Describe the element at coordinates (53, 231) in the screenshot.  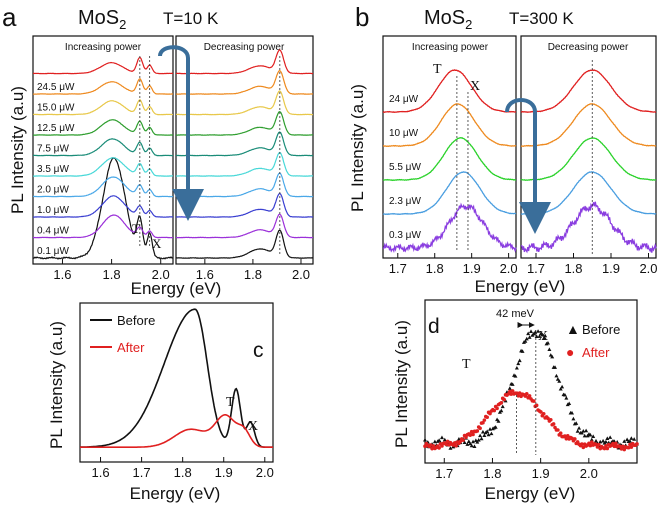
I see `panel-a-power-label: 0.4 μW` at that location.